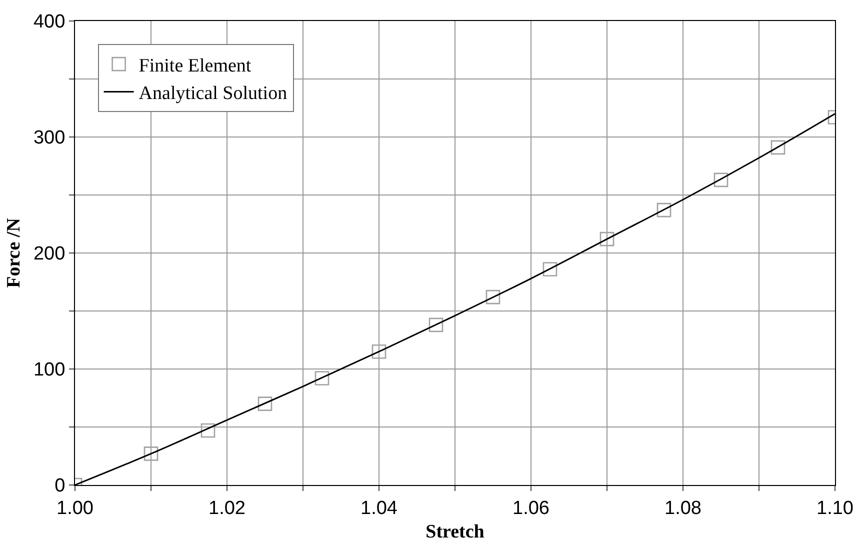 The image size is (865, 550). What do you see at coordinates (379, 508) in the screenshot?
I see `x-tick-label: 1.04` at bounding box center [379, 508].